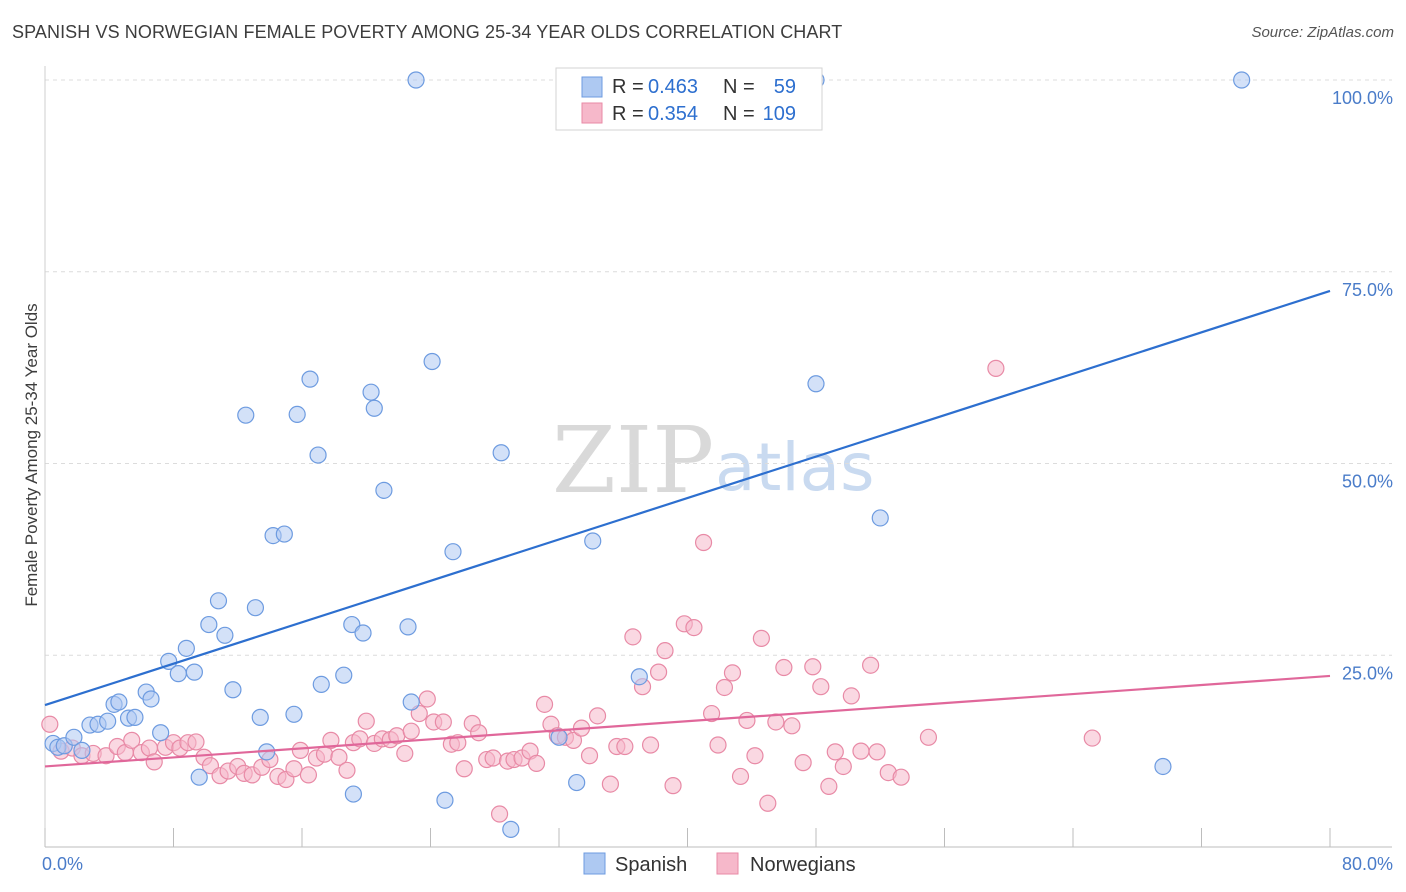  Describe the element at coordinates (785, 87) in the screenshot. I see `legend-spanish-n-value: 59` at that location.